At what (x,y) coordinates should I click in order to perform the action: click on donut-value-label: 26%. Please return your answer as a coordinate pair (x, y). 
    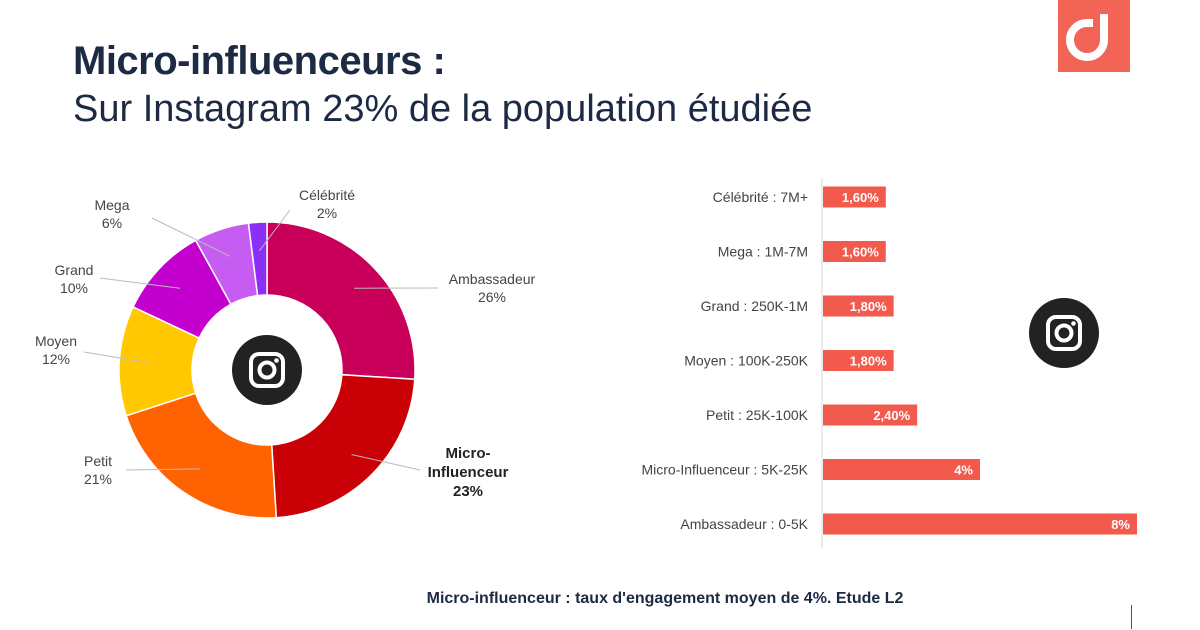
    Looking at the image, I should click on (492, 297).